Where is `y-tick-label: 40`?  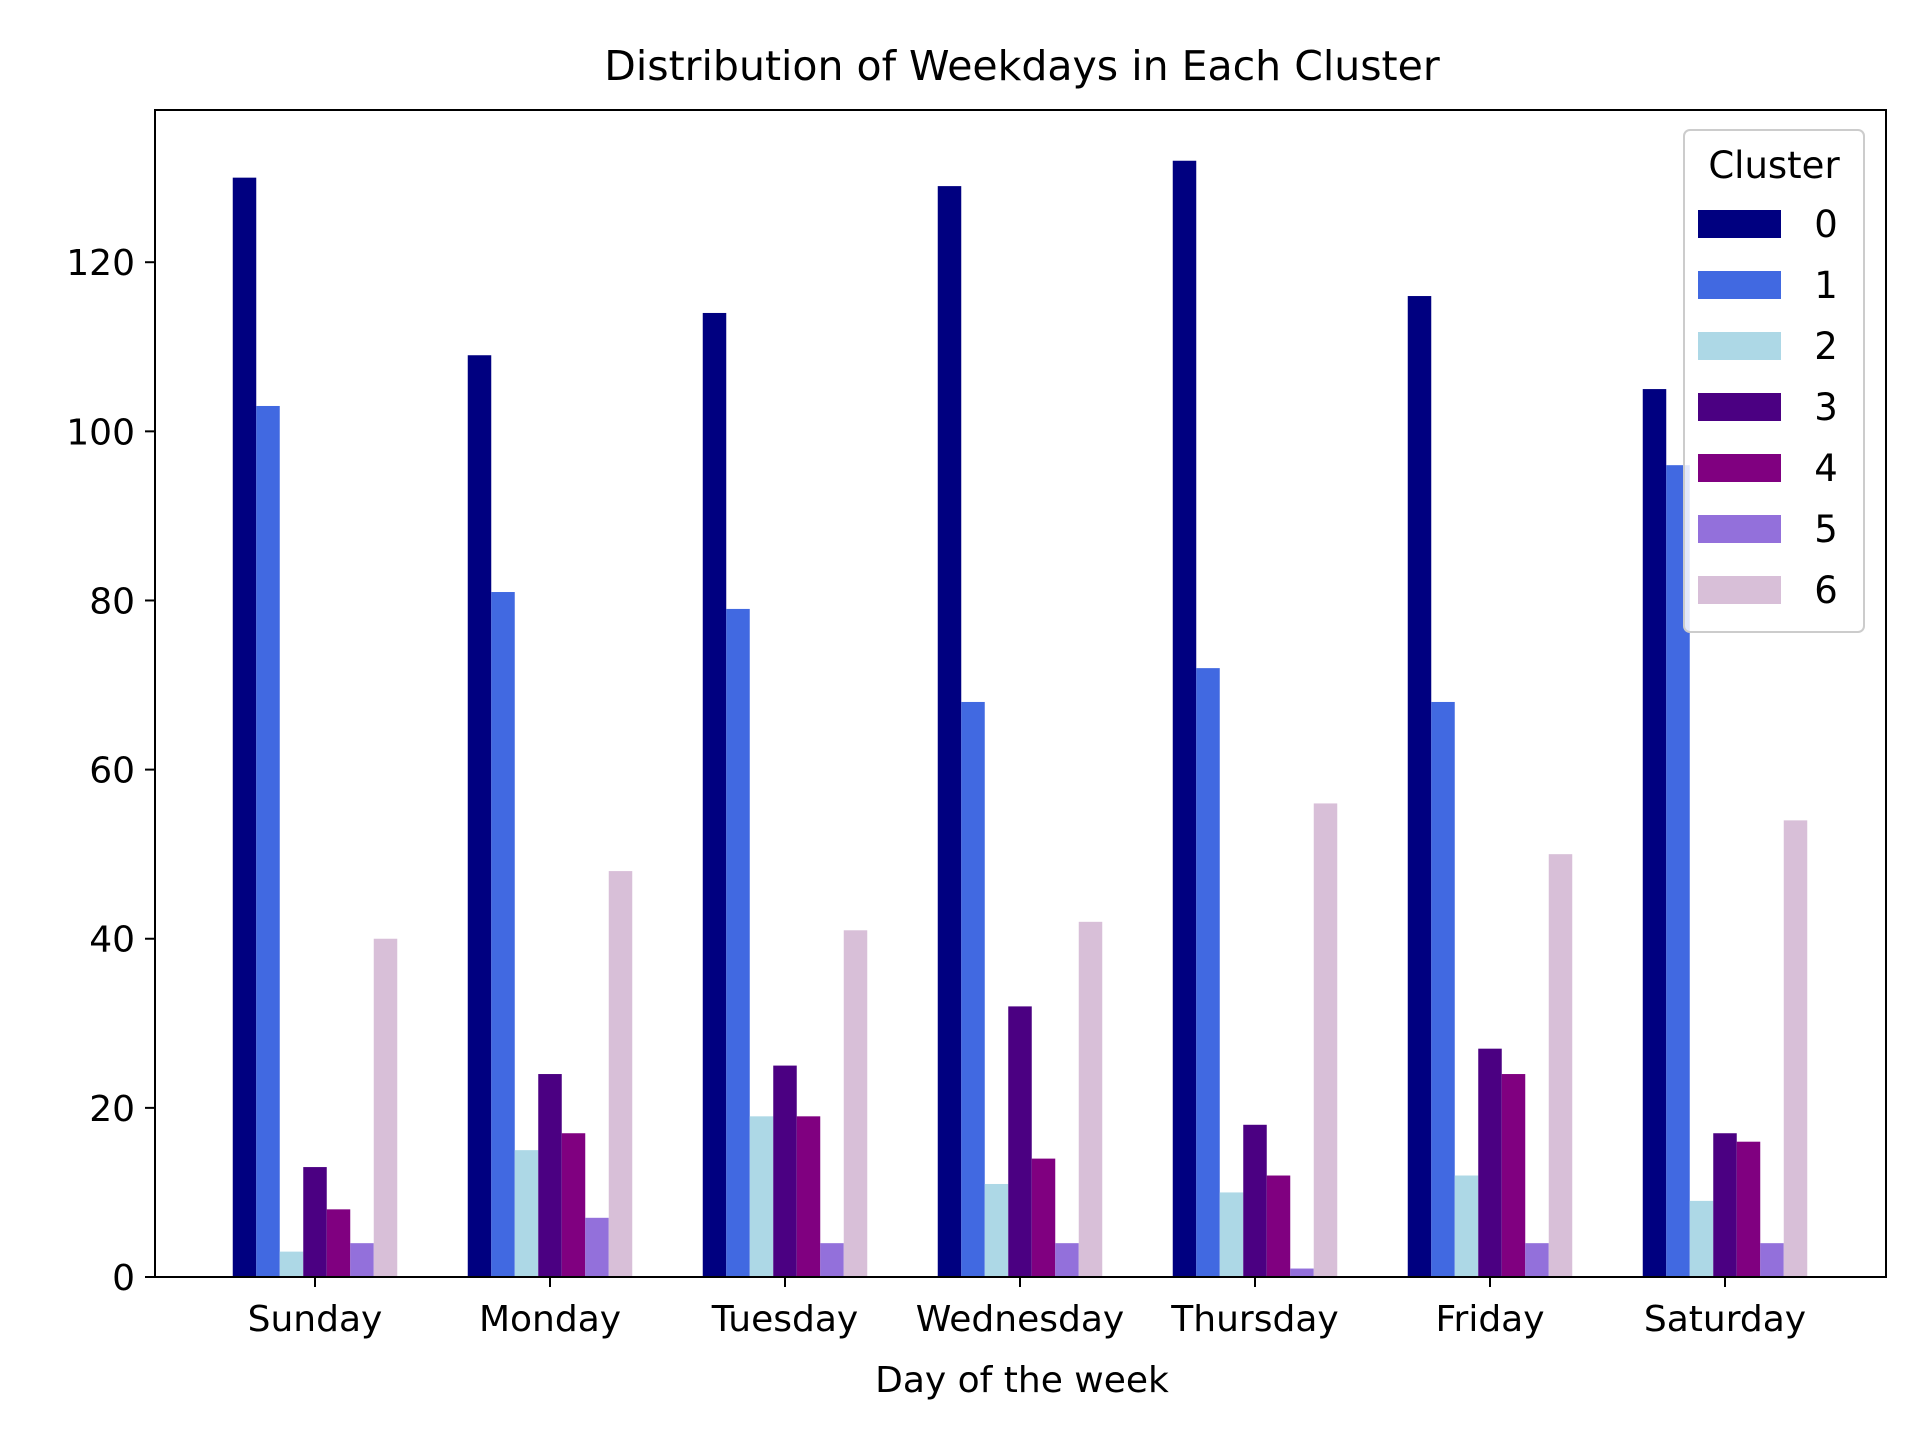 y-tick-label: 40 is located at coordinates (112, 940).